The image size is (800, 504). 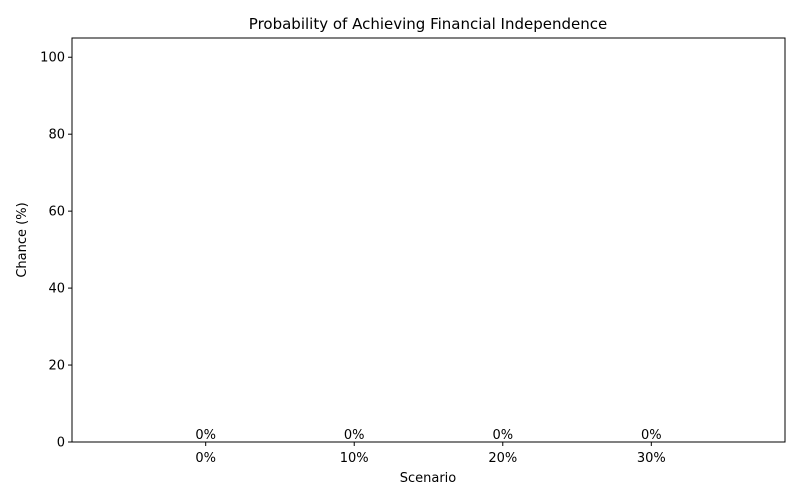 What do you see at coordinates (354, 458) in the screenshot?
I see `x-tick-label: 10%` at bounding box center [354, 458].